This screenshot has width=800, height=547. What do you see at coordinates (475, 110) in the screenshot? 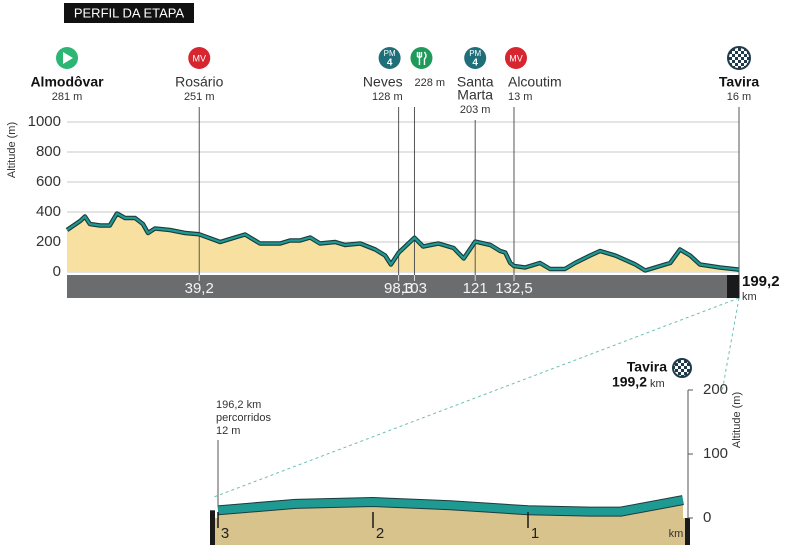
I see `waypoint-elevation: 203 m` at bounding box center [475, 110].